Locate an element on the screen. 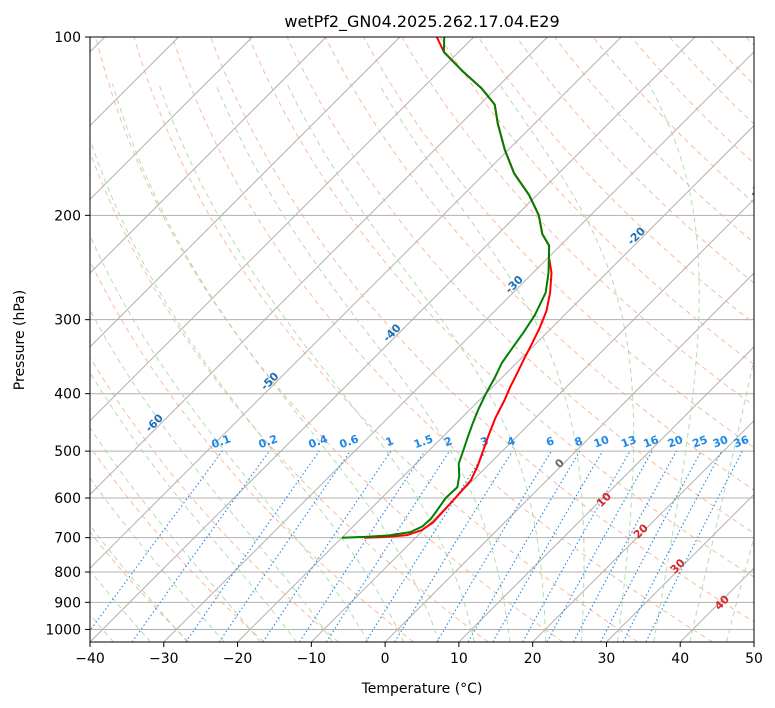 The image size is (775, 708). x-axis-ticks: −40 −30 −20 −10 0 10 20 30 40 50 is located at coordinates (419, 654).